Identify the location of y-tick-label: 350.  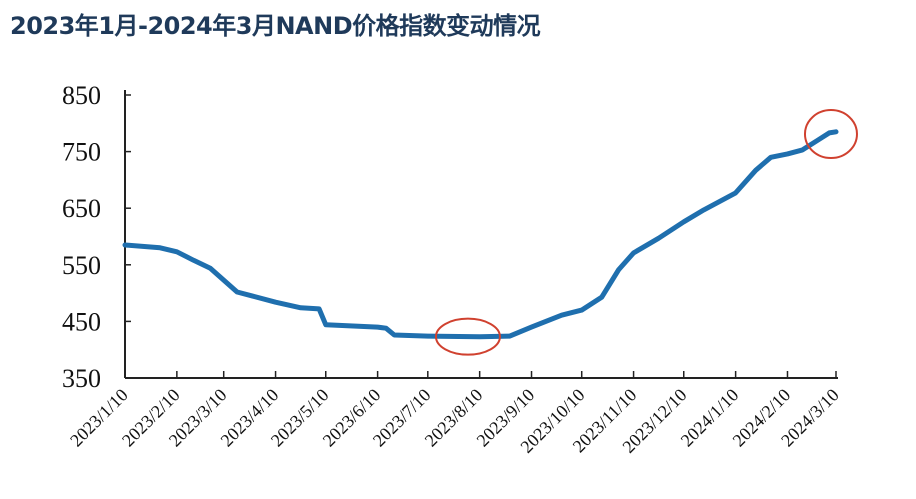
(81, 378).